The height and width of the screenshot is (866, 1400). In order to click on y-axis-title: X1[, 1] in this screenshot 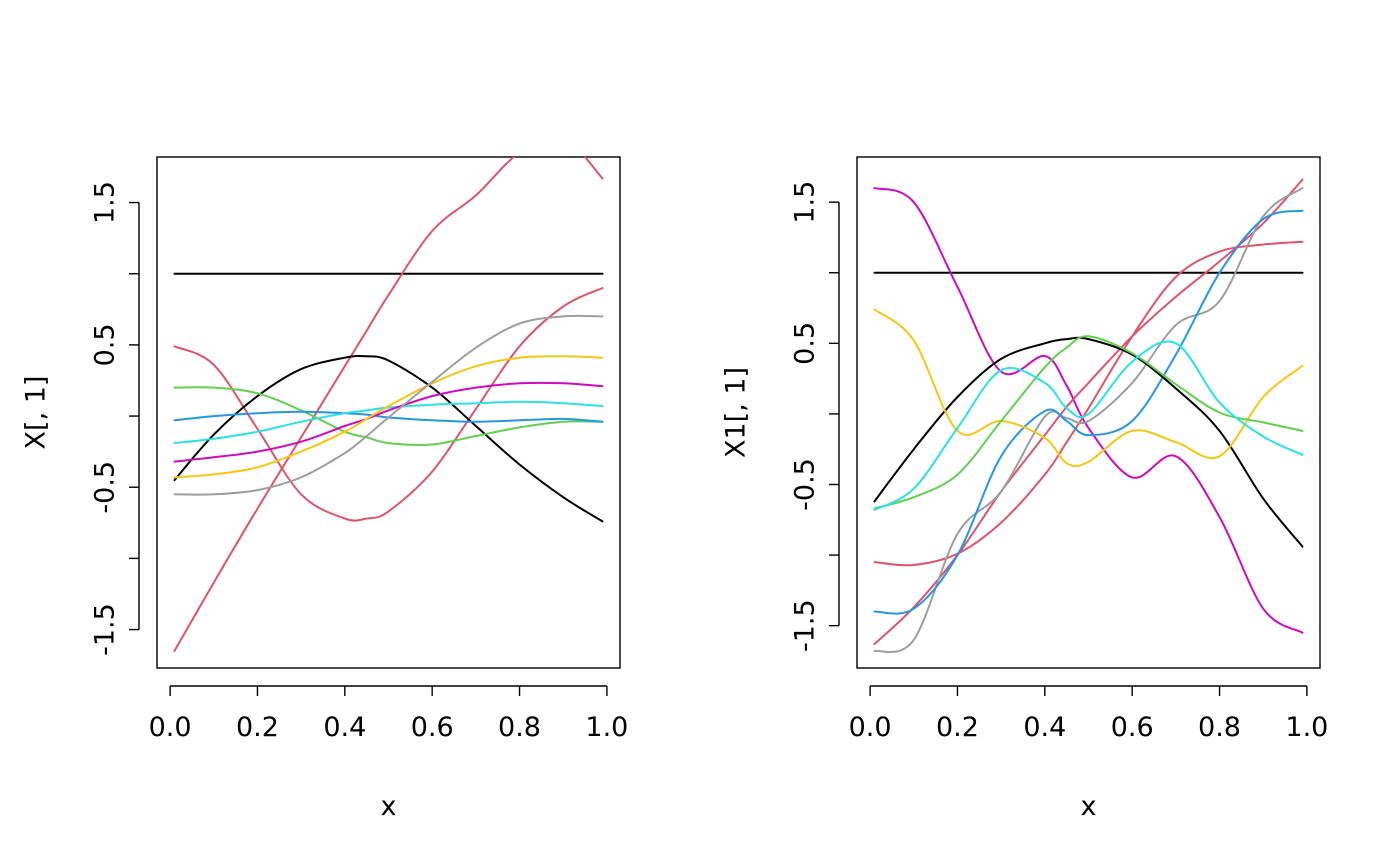, I will do `click(736, 412)`.